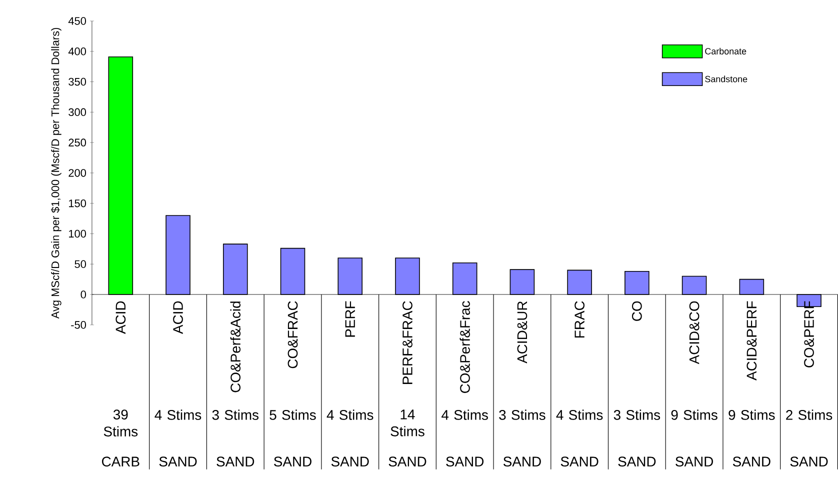 The image size is (838, 479). Describe the element at coordinates (726, 79) in the screenshot. I see `legend-label: Sandstone` at that location.